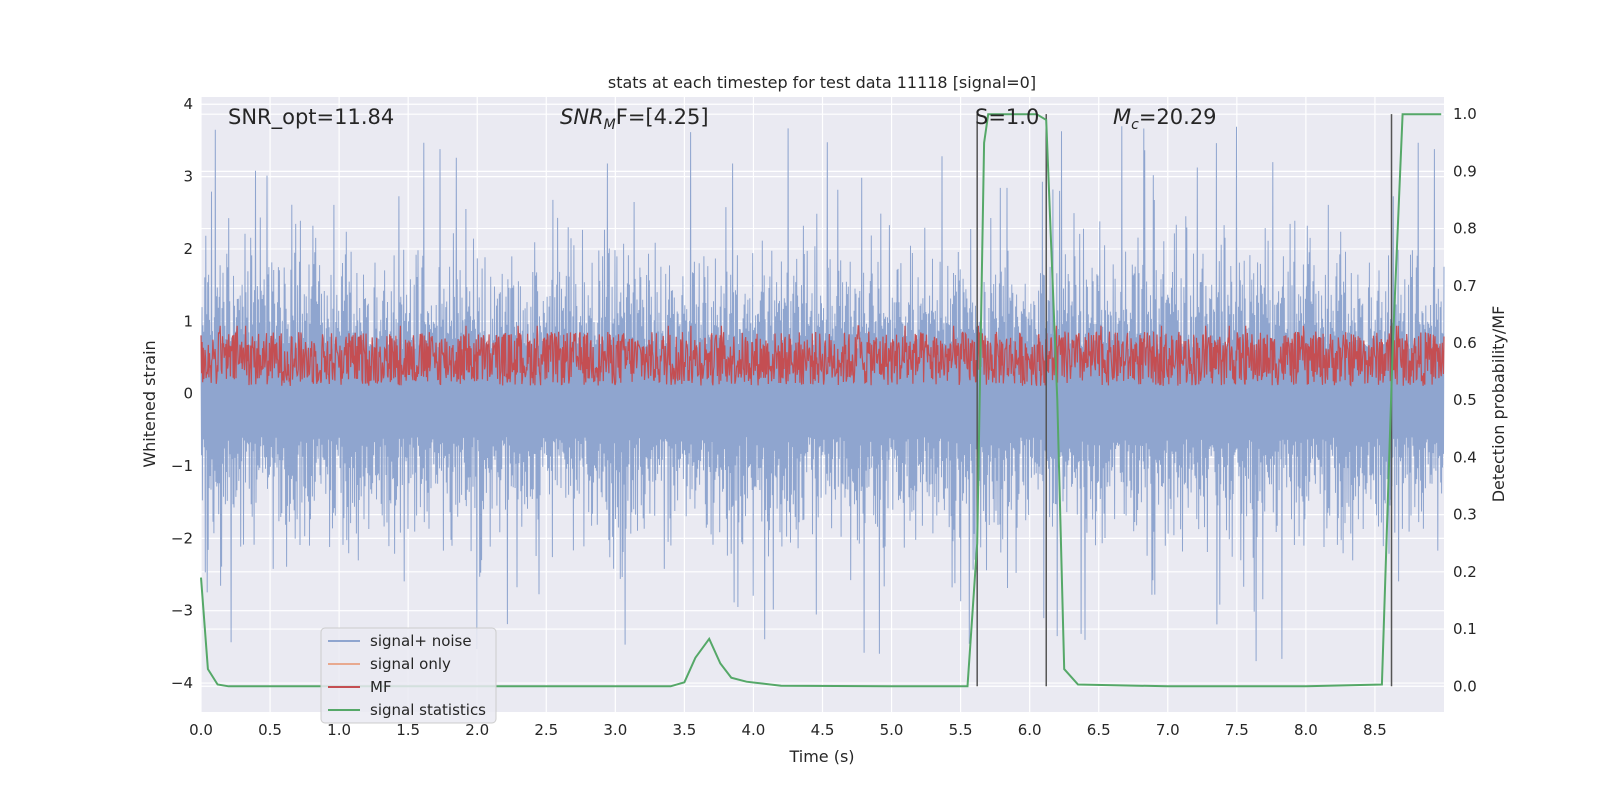 The image size is (1600, 800). What do you see at coordinates (182, 683) in the screenshot?
I see `y-left-tick-label: −4` at bounding box center [182, 683].